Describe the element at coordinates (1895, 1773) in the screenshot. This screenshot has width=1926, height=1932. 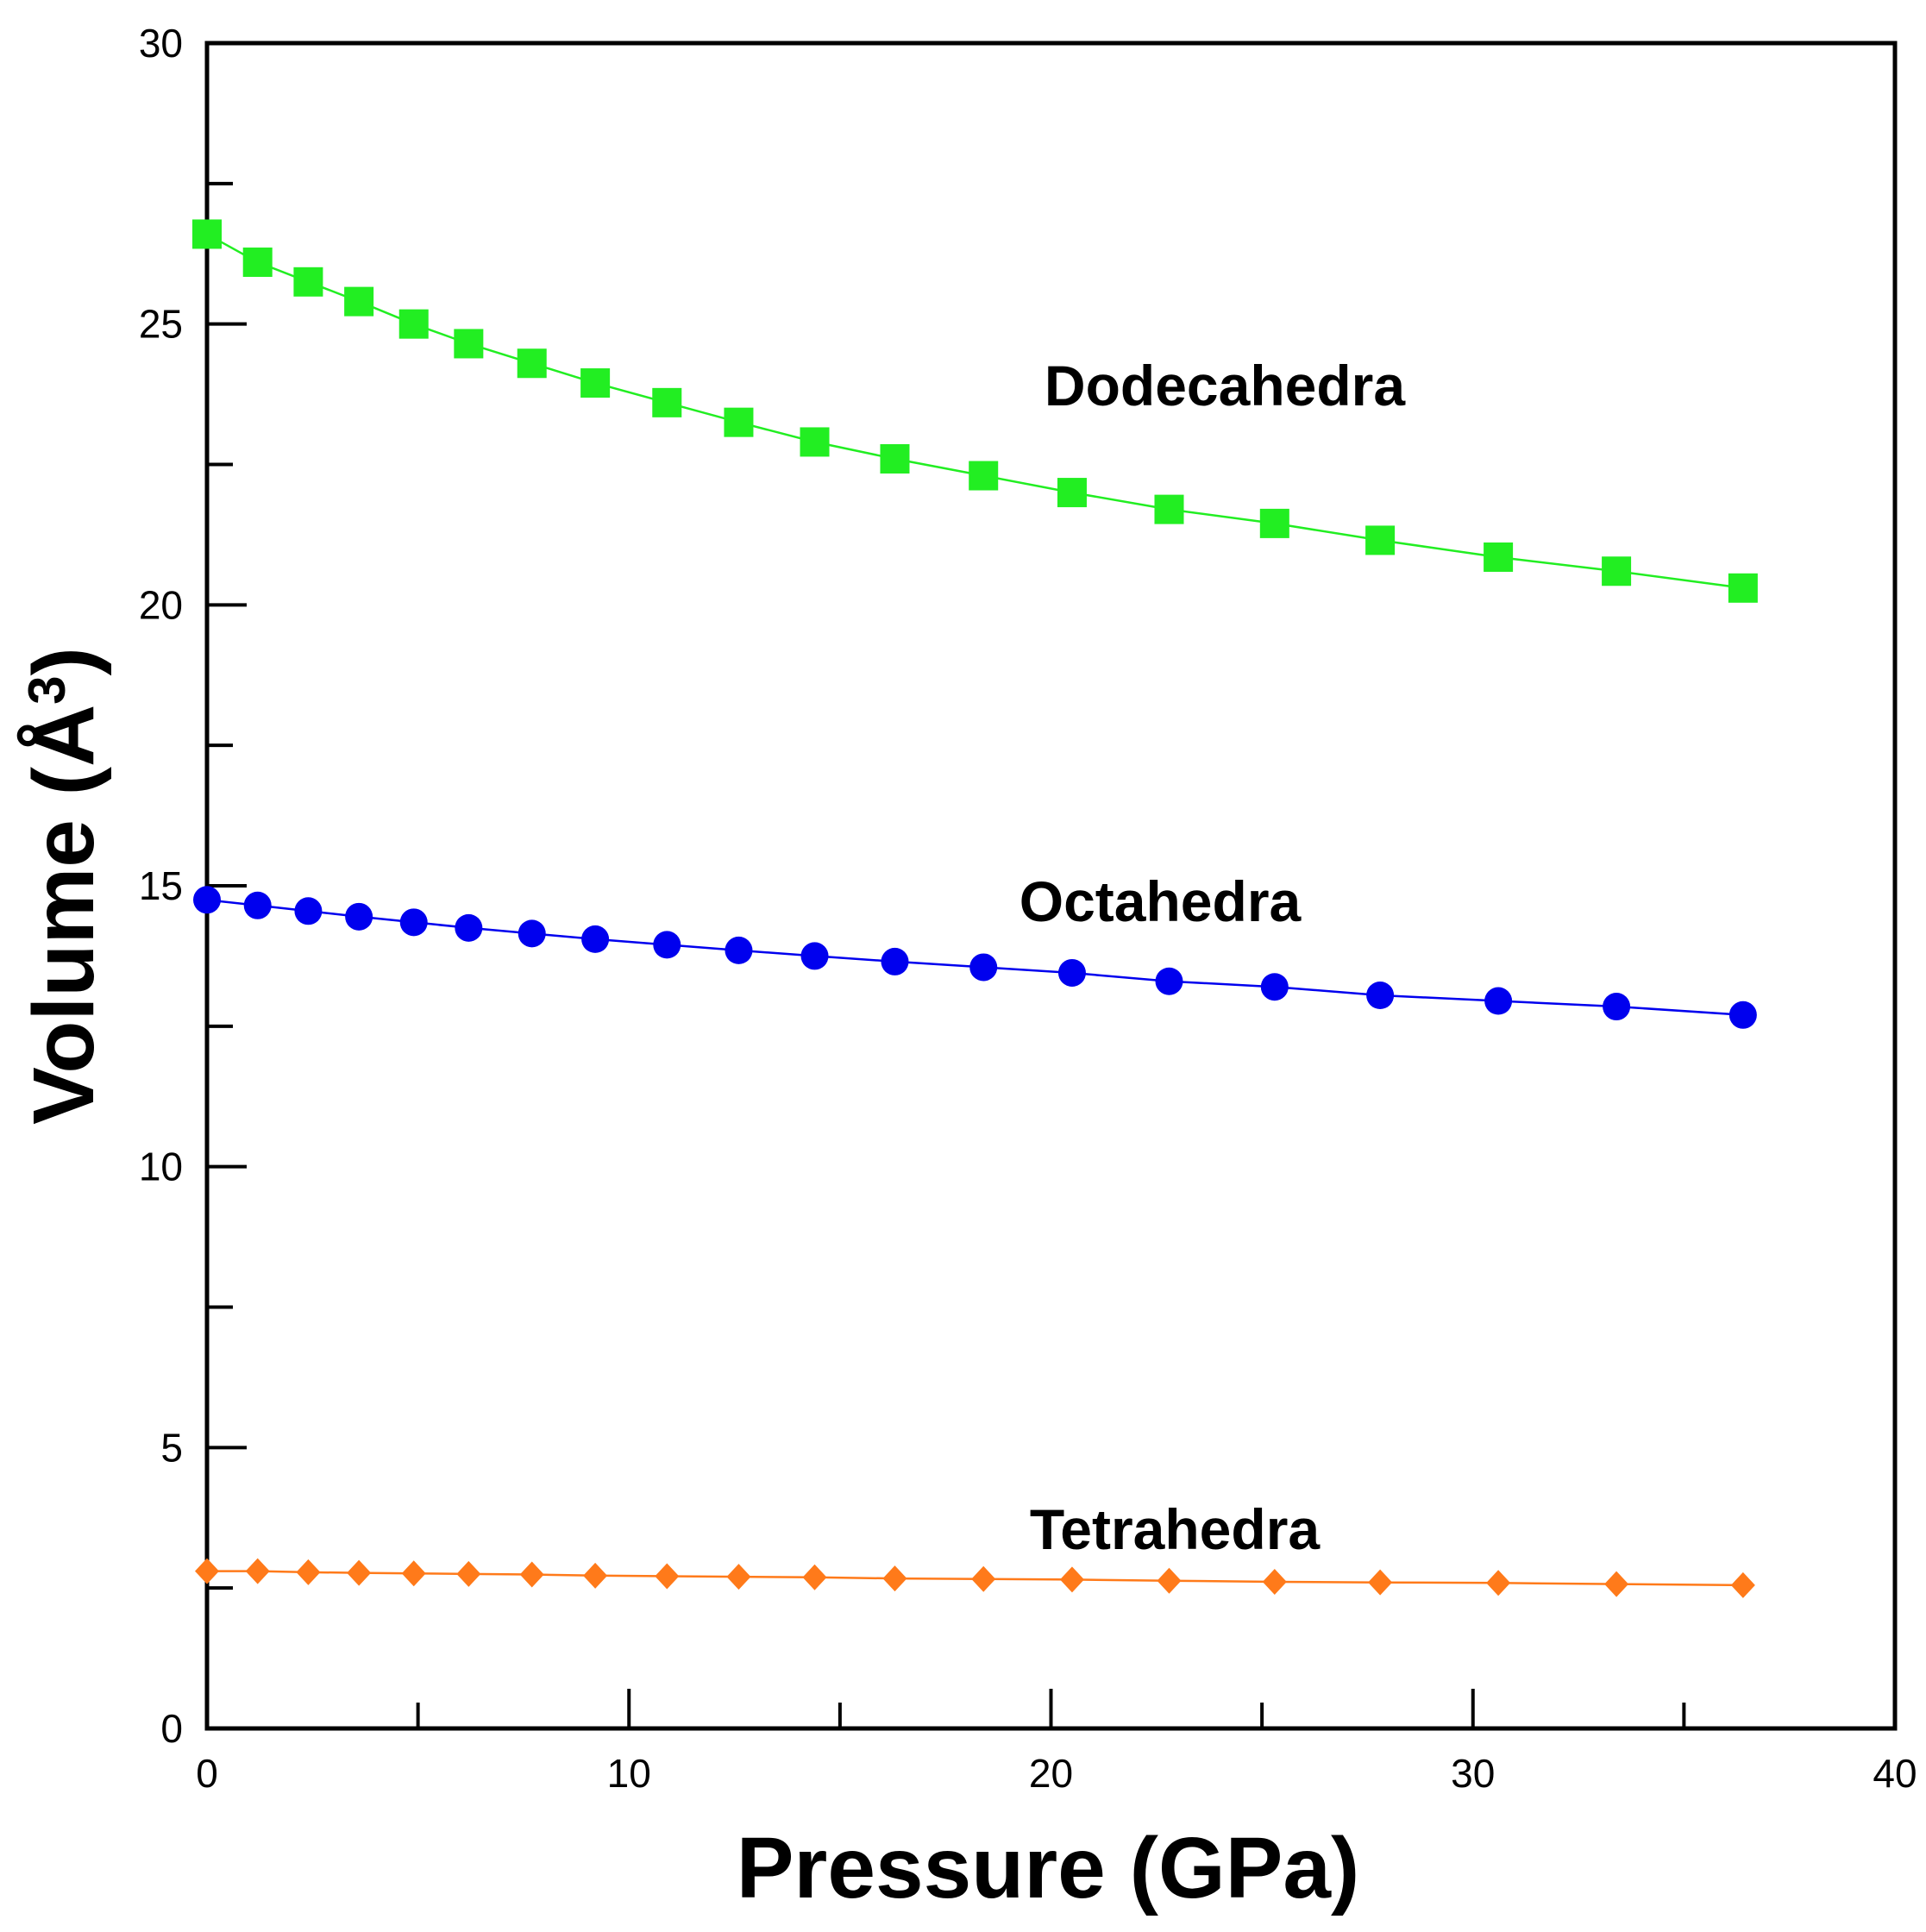
I see `x-tick-label: 40` at that location.